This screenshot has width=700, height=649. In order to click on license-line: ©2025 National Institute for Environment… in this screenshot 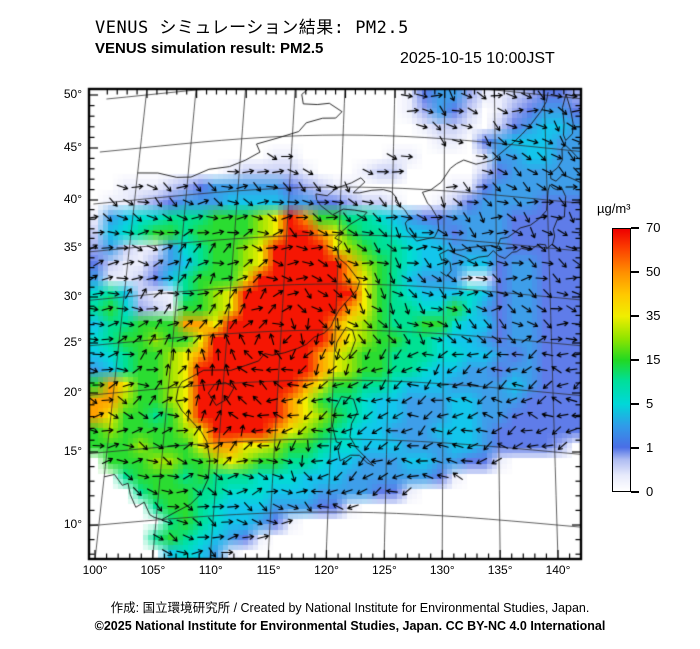, I will do `click(350, 626)`.